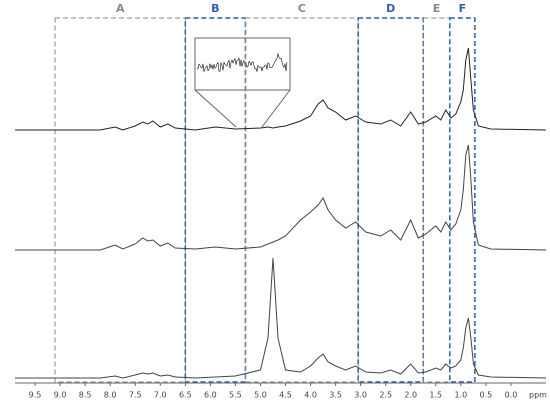 Image resolution: width=550 pixels, height=404 pixels. Describe the element at coordinates (210, 395) in the screenshot. I see `x-tick-label: 6.0` at that location.